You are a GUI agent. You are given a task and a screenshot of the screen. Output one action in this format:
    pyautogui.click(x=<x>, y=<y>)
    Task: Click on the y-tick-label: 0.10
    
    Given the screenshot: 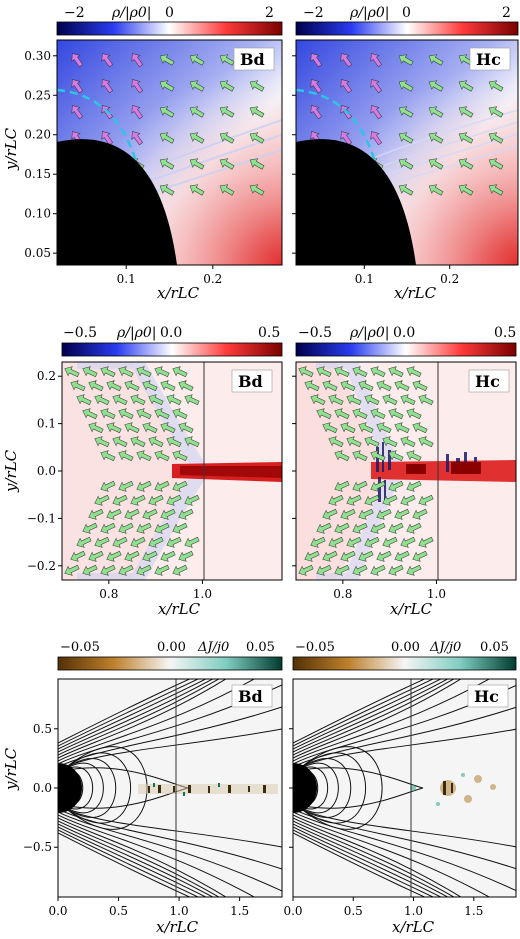 What is the action you would take?
    pyautogui.click(x=37, y=214)
    